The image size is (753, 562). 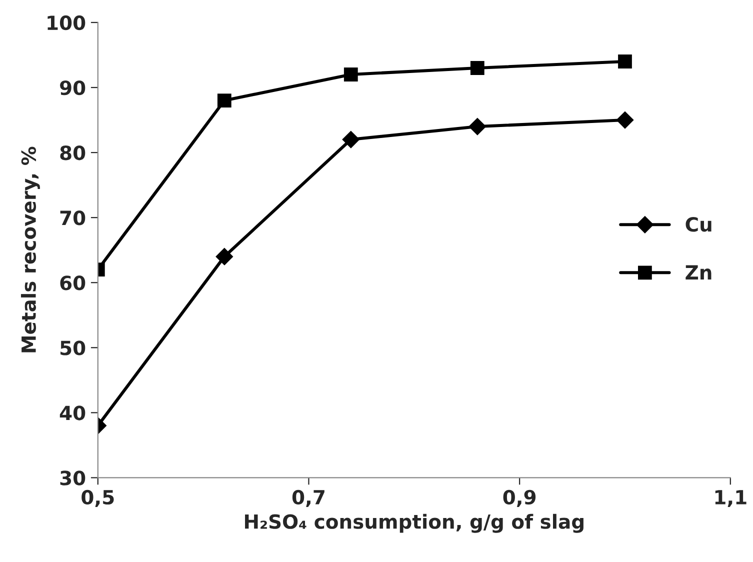 I want to click on x-tick-label: 1,1, so click(x=730, y=499).